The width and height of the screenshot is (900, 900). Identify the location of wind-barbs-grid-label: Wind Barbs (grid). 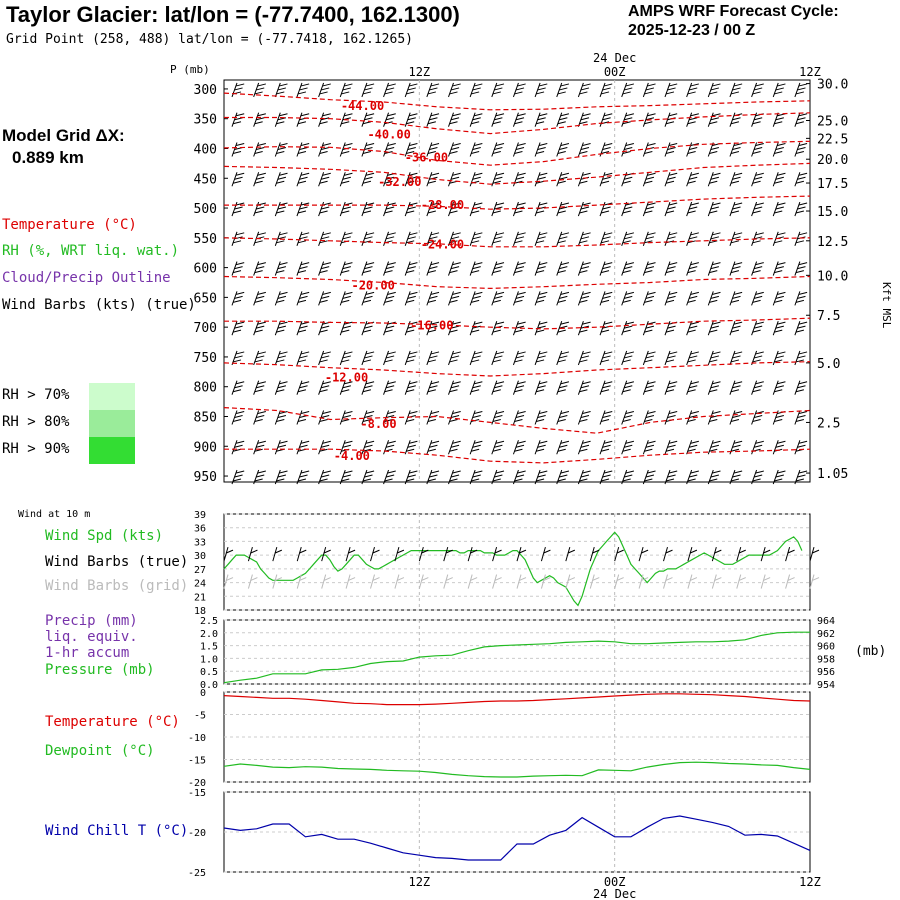
(117, 586).